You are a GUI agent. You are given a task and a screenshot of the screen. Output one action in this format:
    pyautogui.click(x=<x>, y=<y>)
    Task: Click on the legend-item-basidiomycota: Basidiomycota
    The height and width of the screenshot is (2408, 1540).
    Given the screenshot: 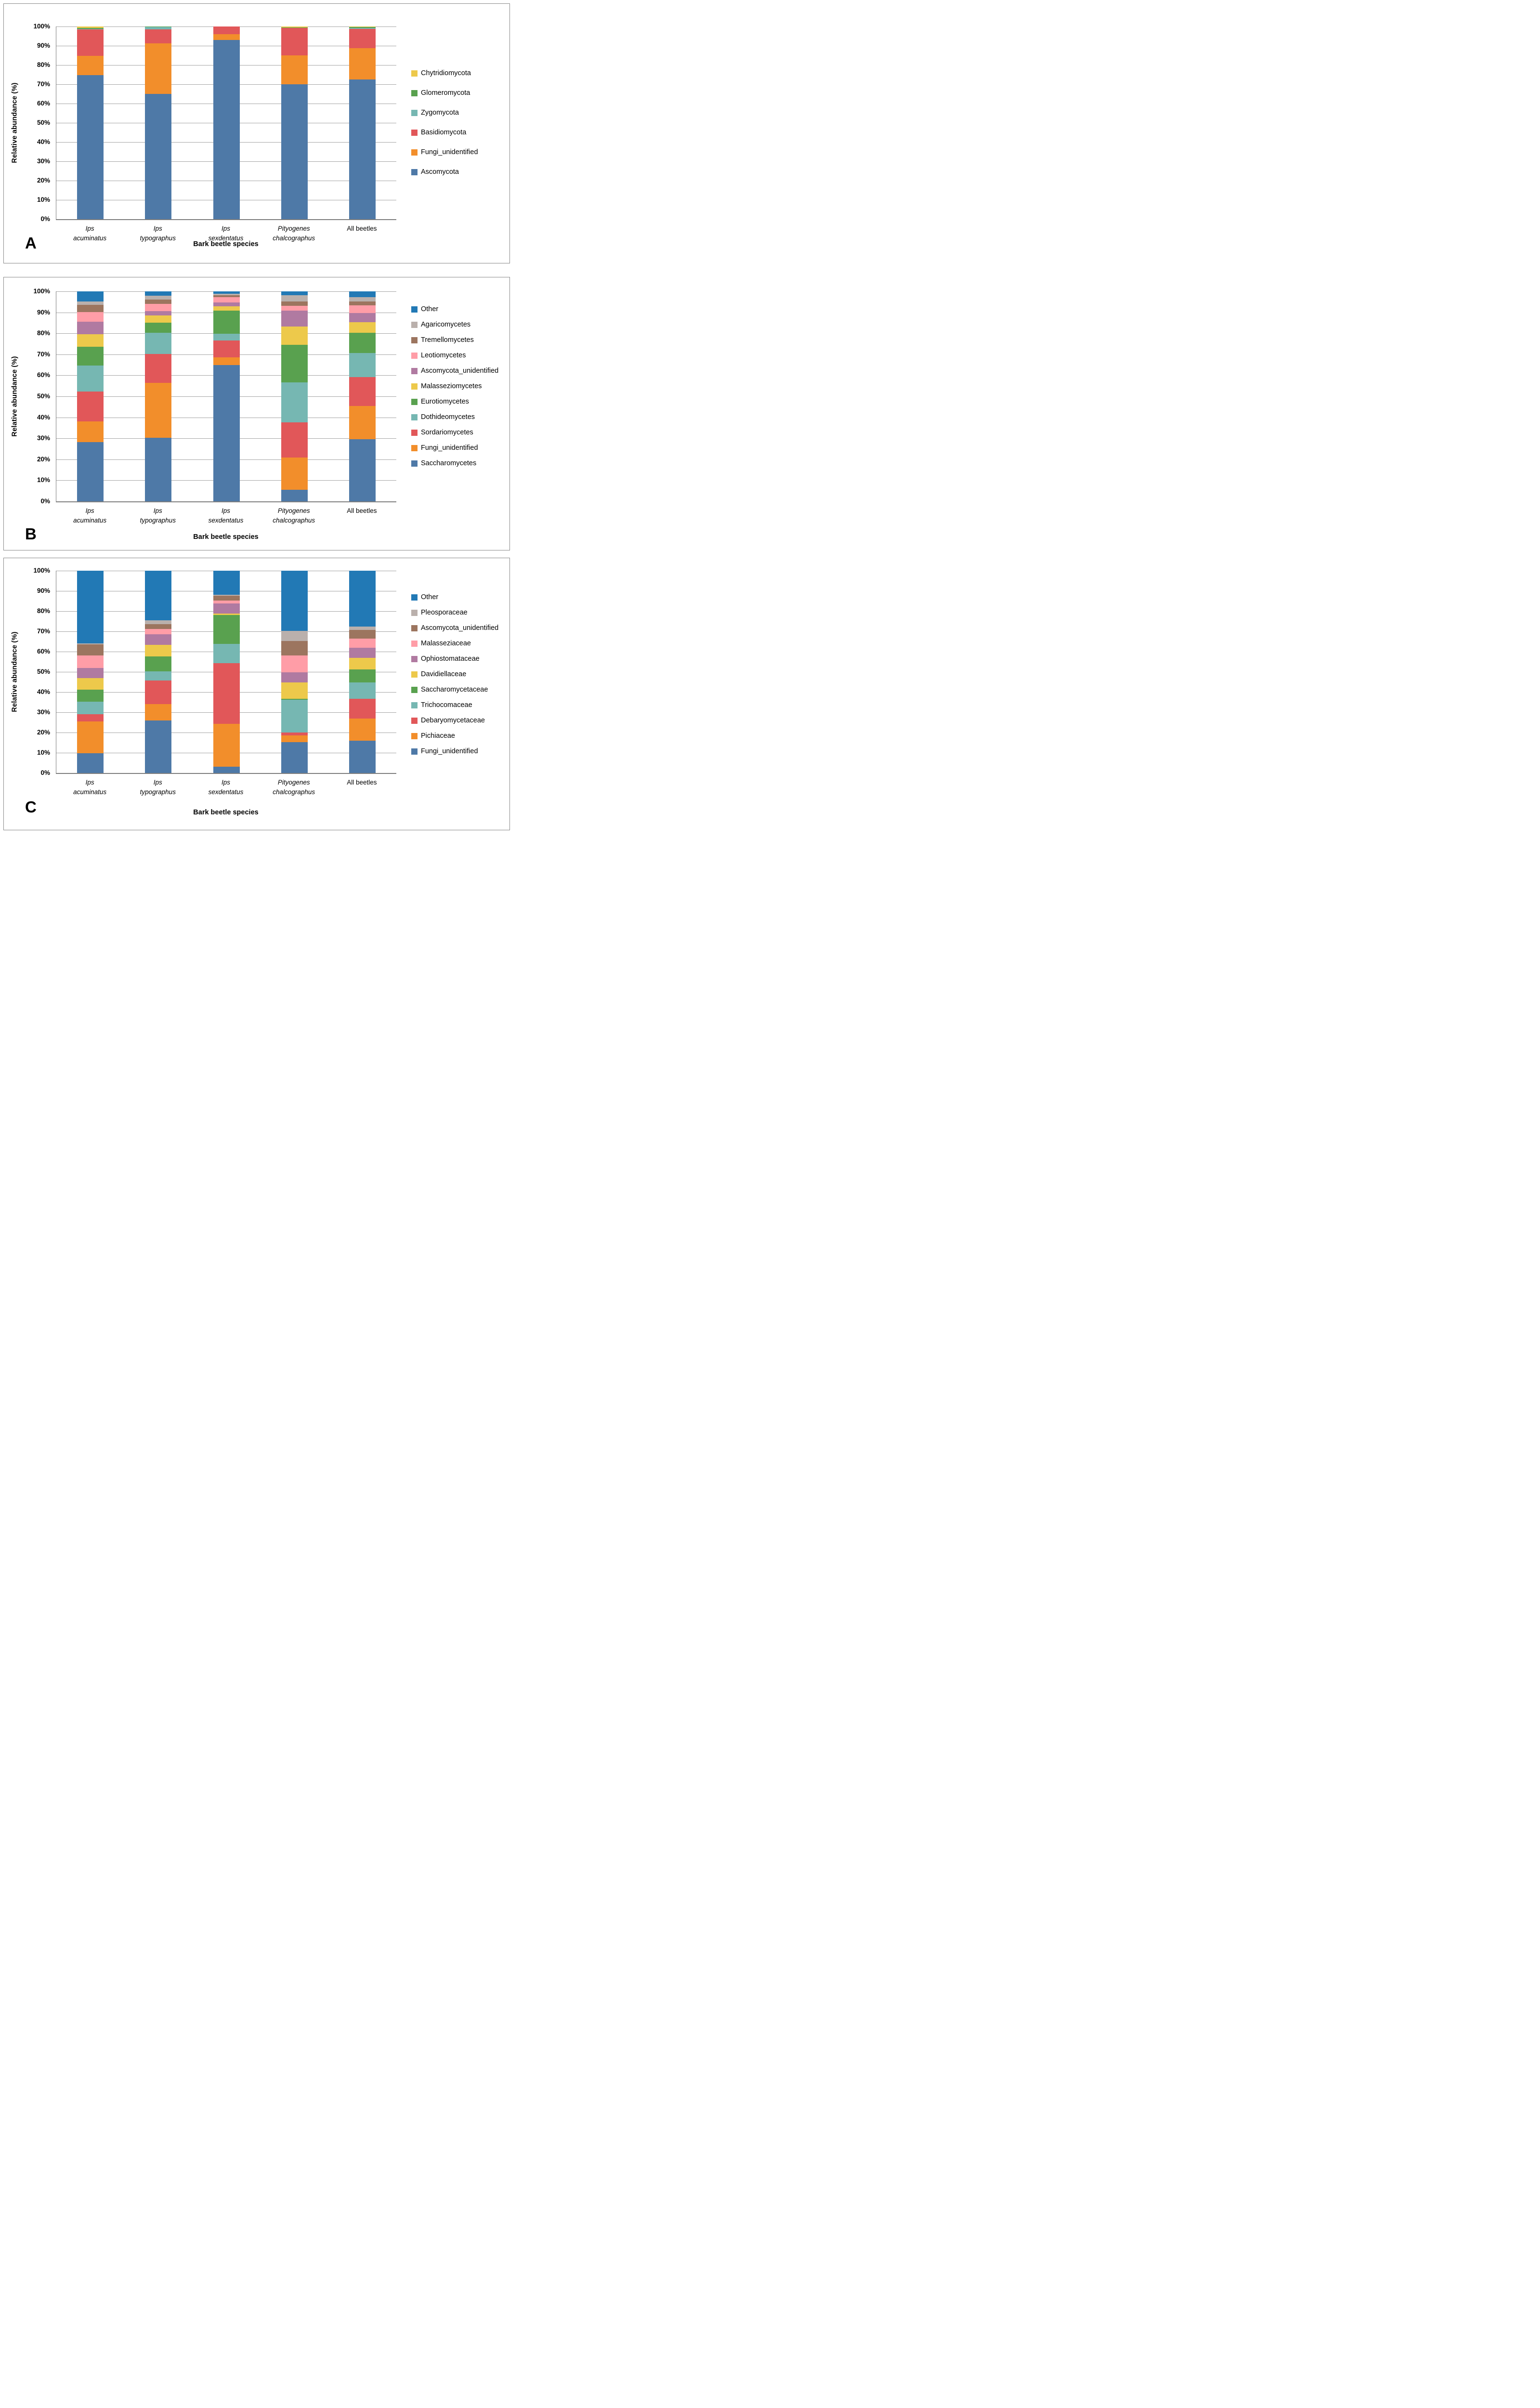 What is the action you would take?
    pyautogui.click(x=460, y=132)
    